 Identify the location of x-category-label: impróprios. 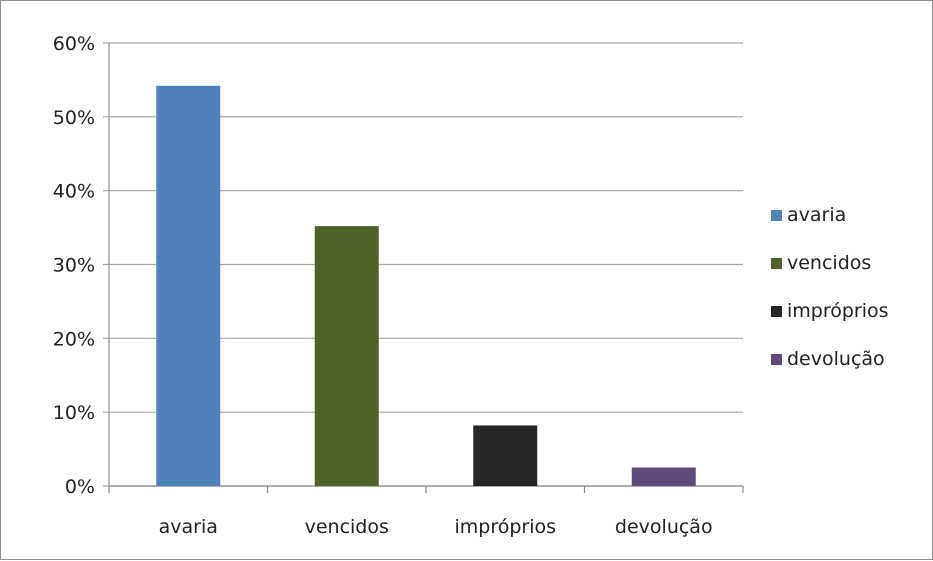
(505, 527).